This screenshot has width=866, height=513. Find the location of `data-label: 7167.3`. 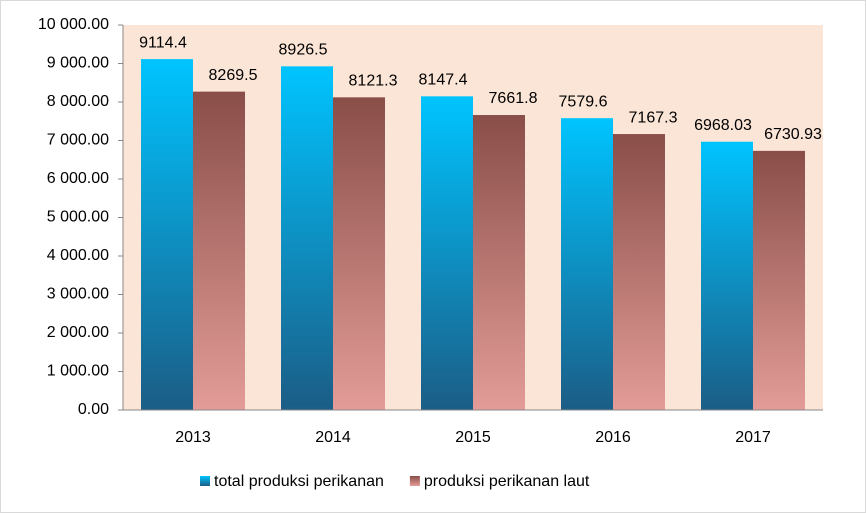

data-label: 7167.3 is located at coordinates (653, 117).